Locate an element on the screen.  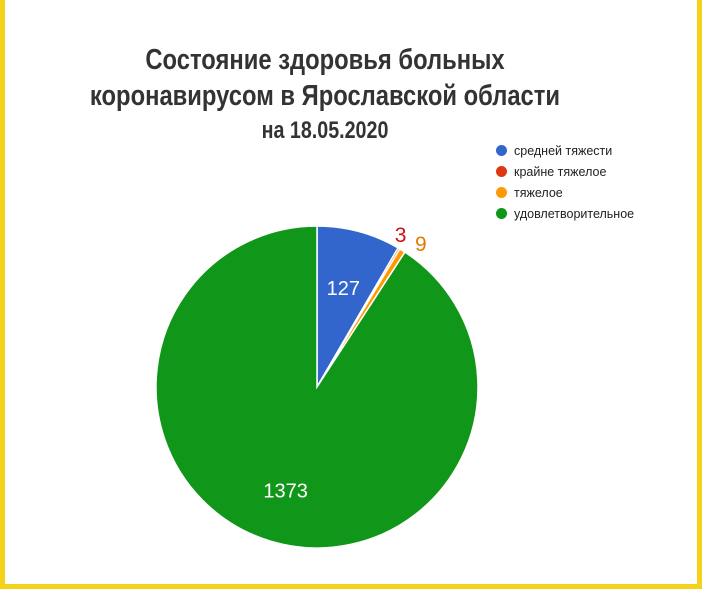
data-label-moderate: 127 is located at coordinates (343, 289).